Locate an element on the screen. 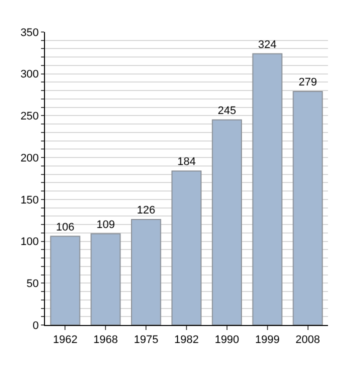 This screenshot has width=350, height=373. data-label: 184 is located at coordinates (186, 162).